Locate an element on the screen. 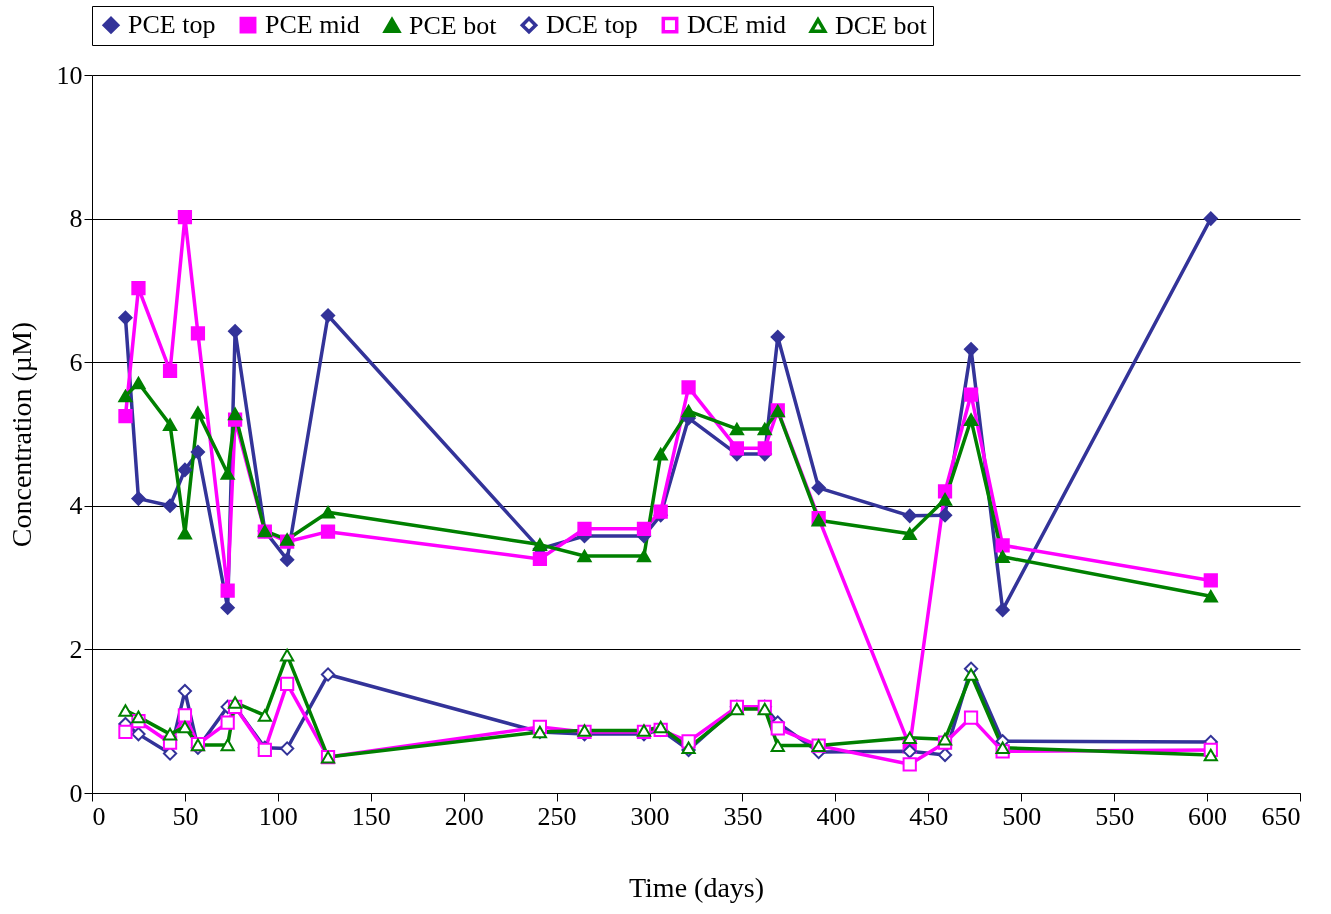 Image resolution: width=1331 pixels, height=914 pixels. x-tick-label: 50 is located at coordinates (185, 816).